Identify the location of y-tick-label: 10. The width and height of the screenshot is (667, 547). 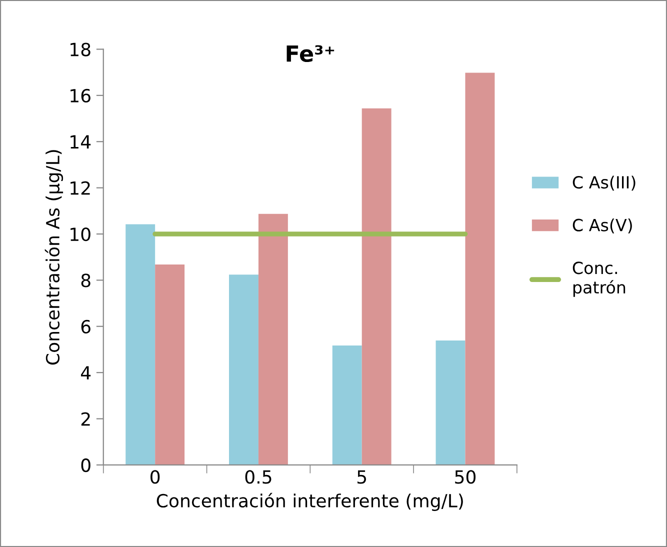
(80, 234).